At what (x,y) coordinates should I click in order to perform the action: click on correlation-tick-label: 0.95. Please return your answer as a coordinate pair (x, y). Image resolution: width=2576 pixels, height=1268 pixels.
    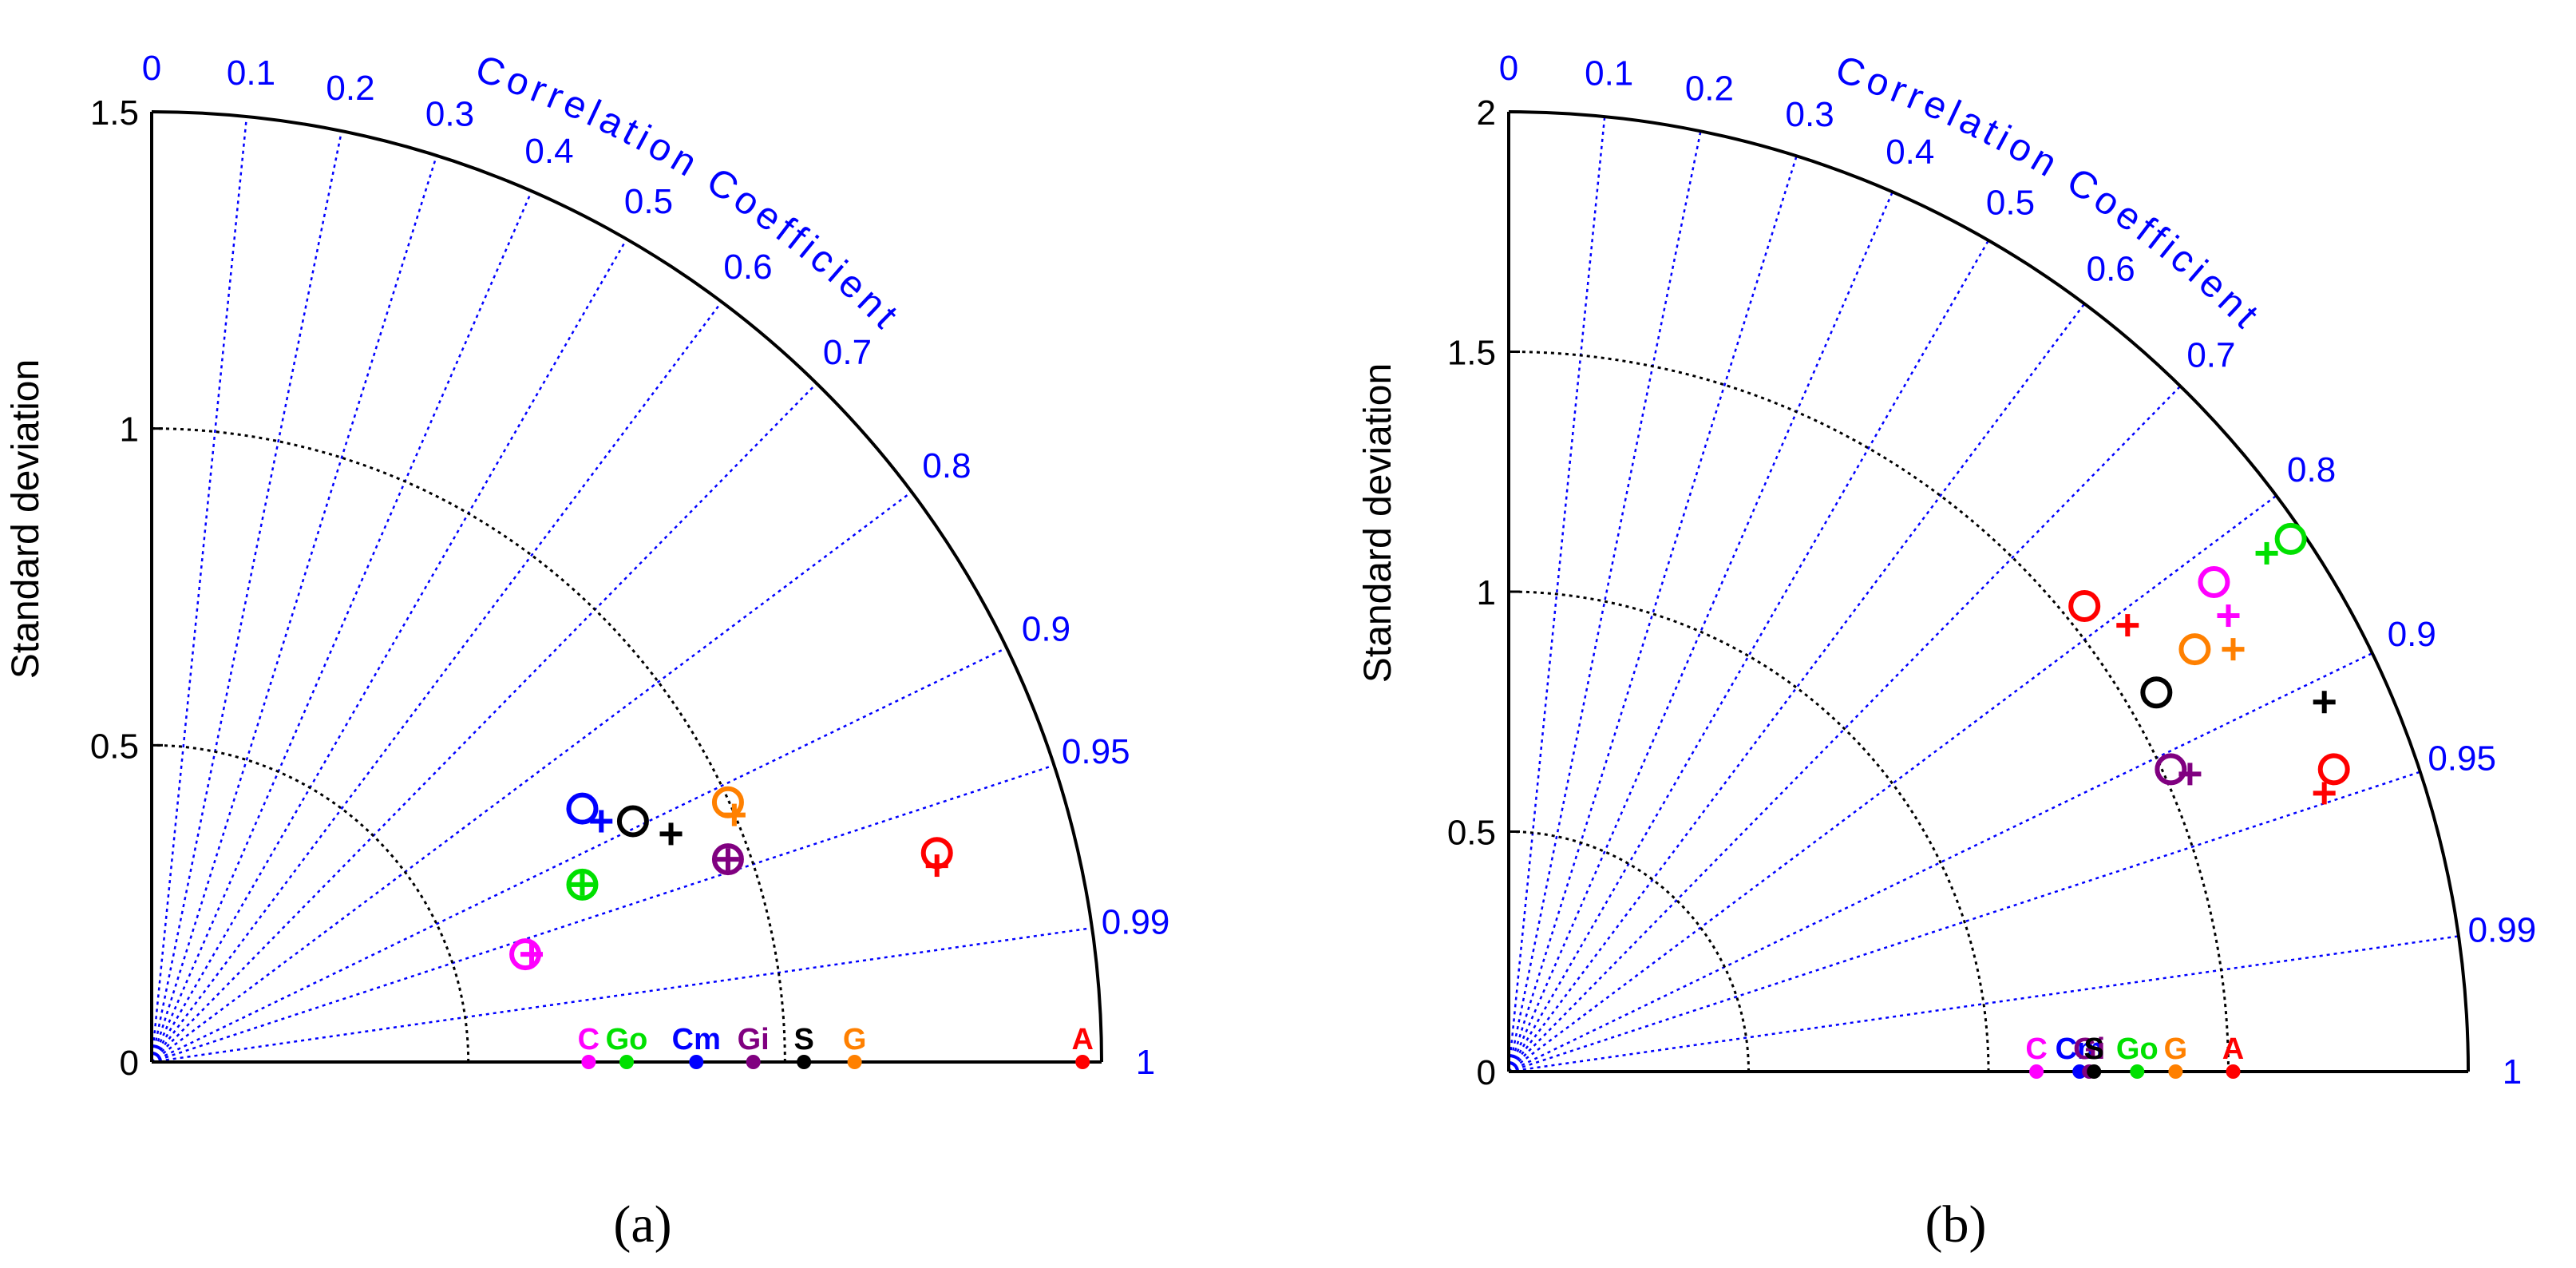
    Looking at the image, I should click on (1096, 751).